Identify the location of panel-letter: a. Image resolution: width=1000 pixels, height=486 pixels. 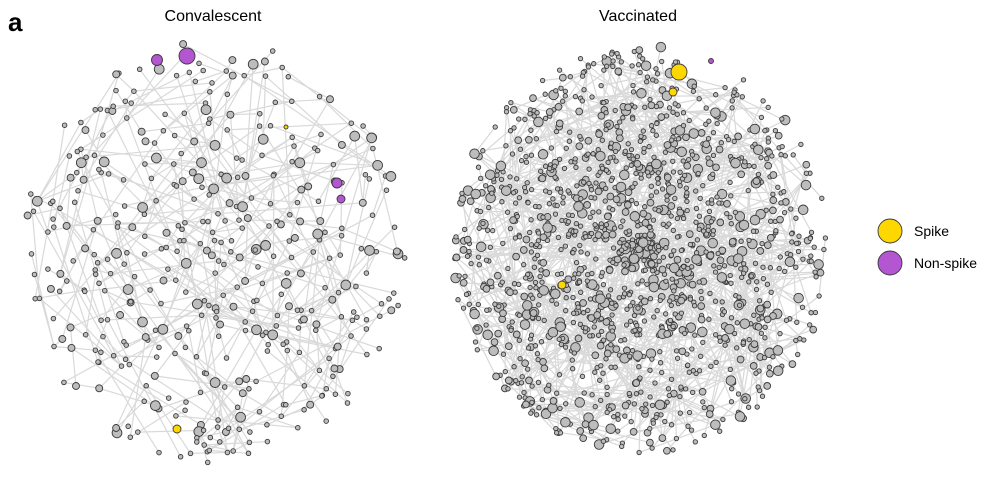
(15, 22).